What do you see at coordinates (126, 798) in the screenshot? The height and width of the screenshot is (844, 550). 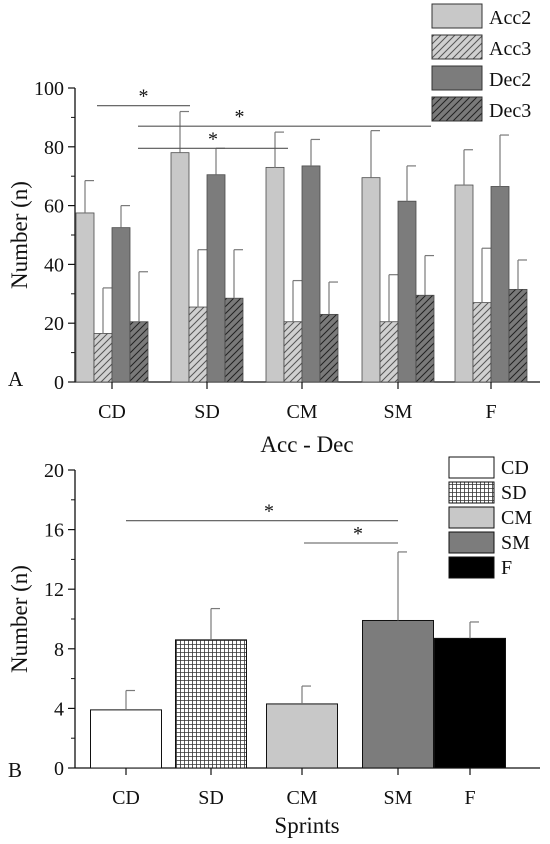 I see `panel-b-x-tick-label: CD` at bounding box center [126, 798].